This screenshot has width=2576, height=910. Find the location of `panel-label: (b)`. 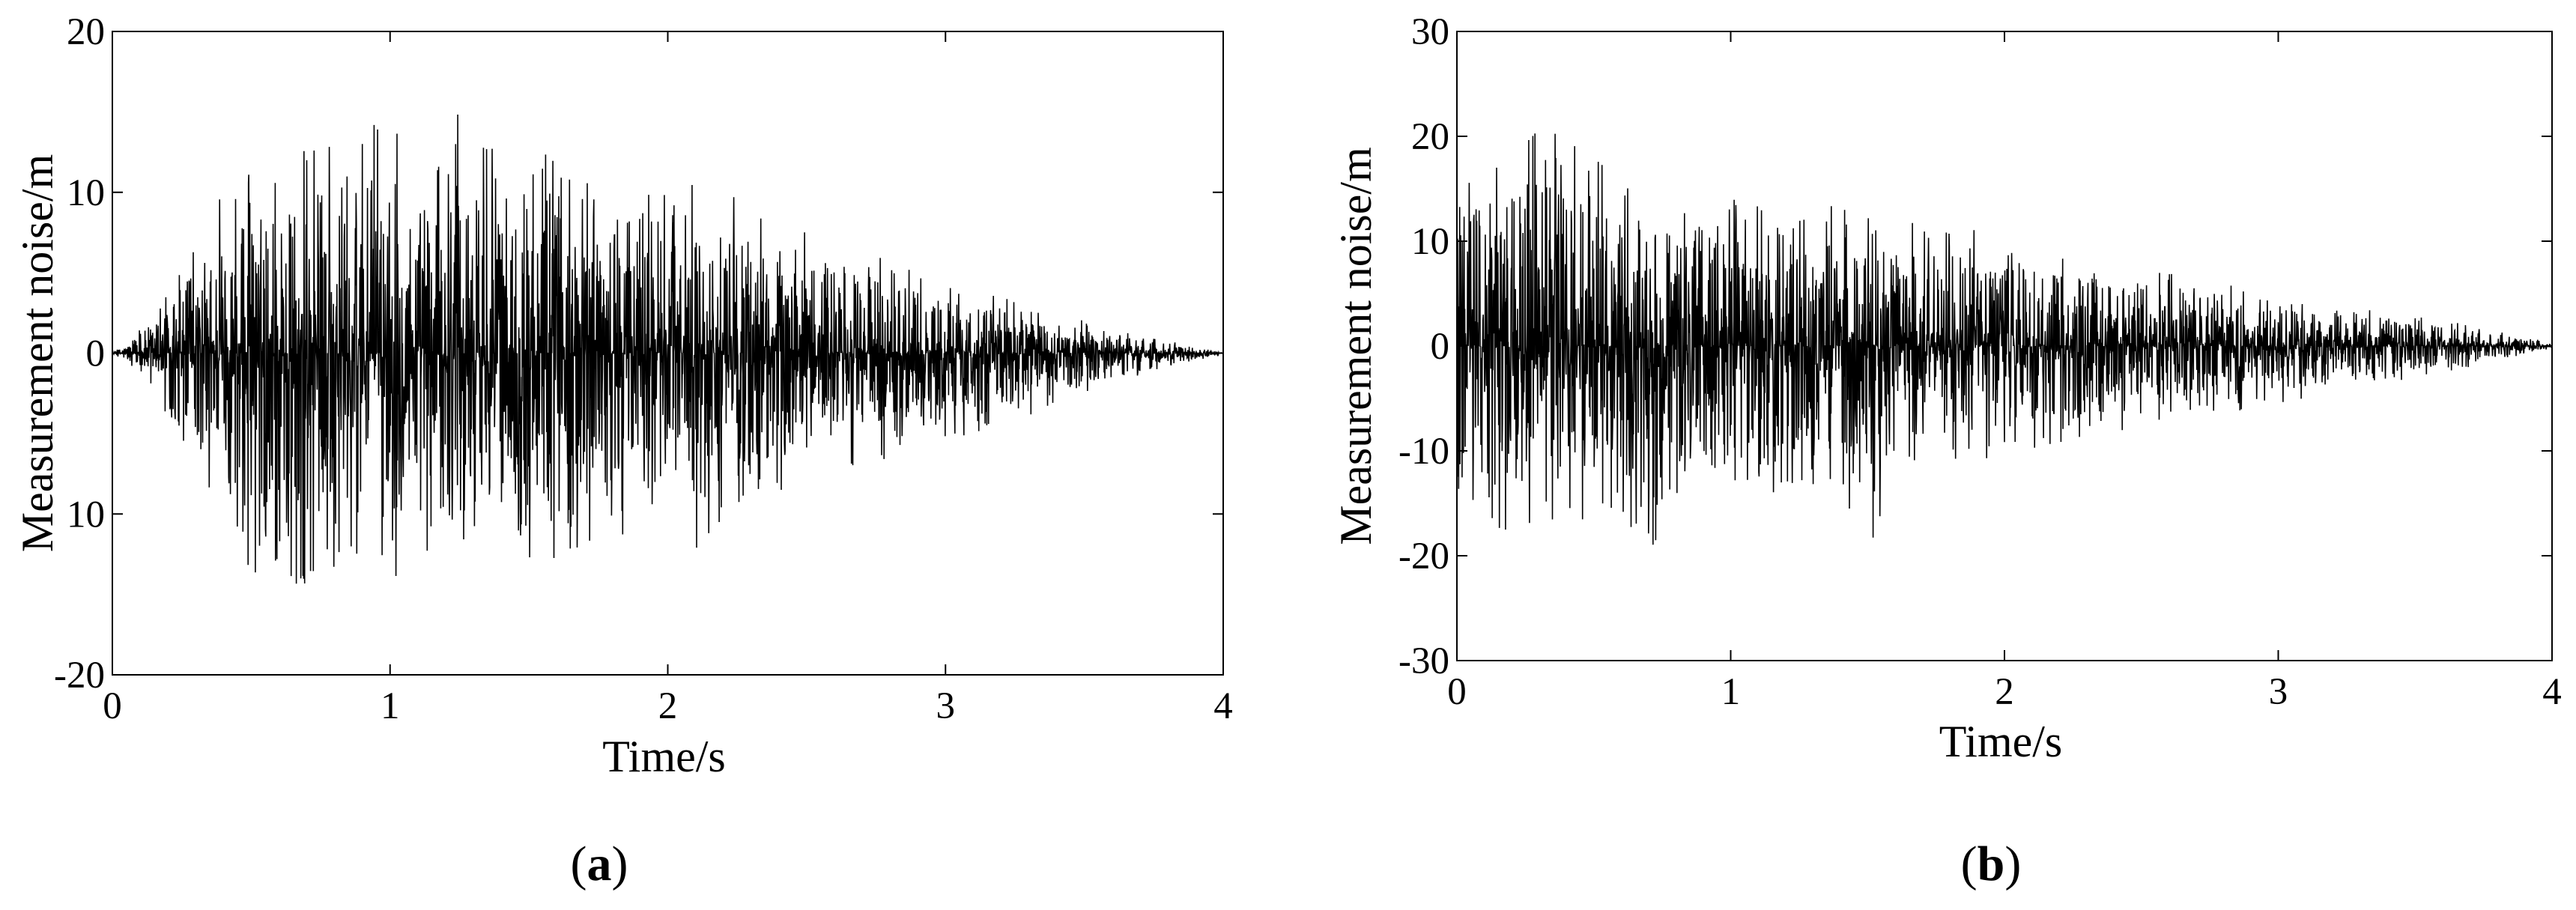

panel-label: (b) is located at coordinates (1991, 864).